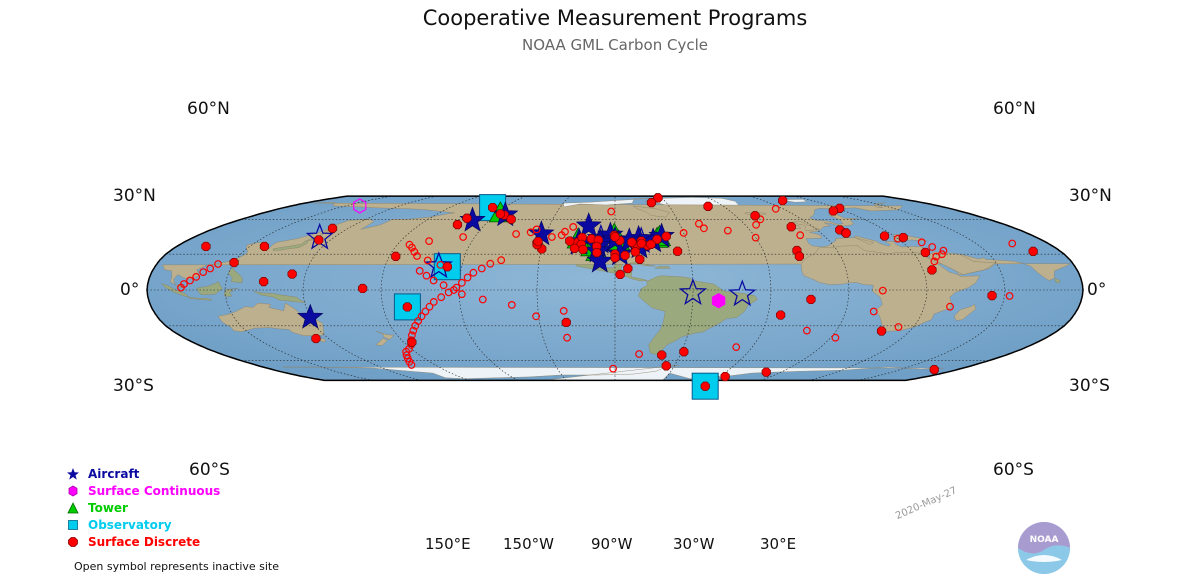 The height and width of the screenshot is (584, 1200). Describe the element at coordinates (208, 109) in the screenshot. I see `lat-label-60n-left: 60°N` at that location.